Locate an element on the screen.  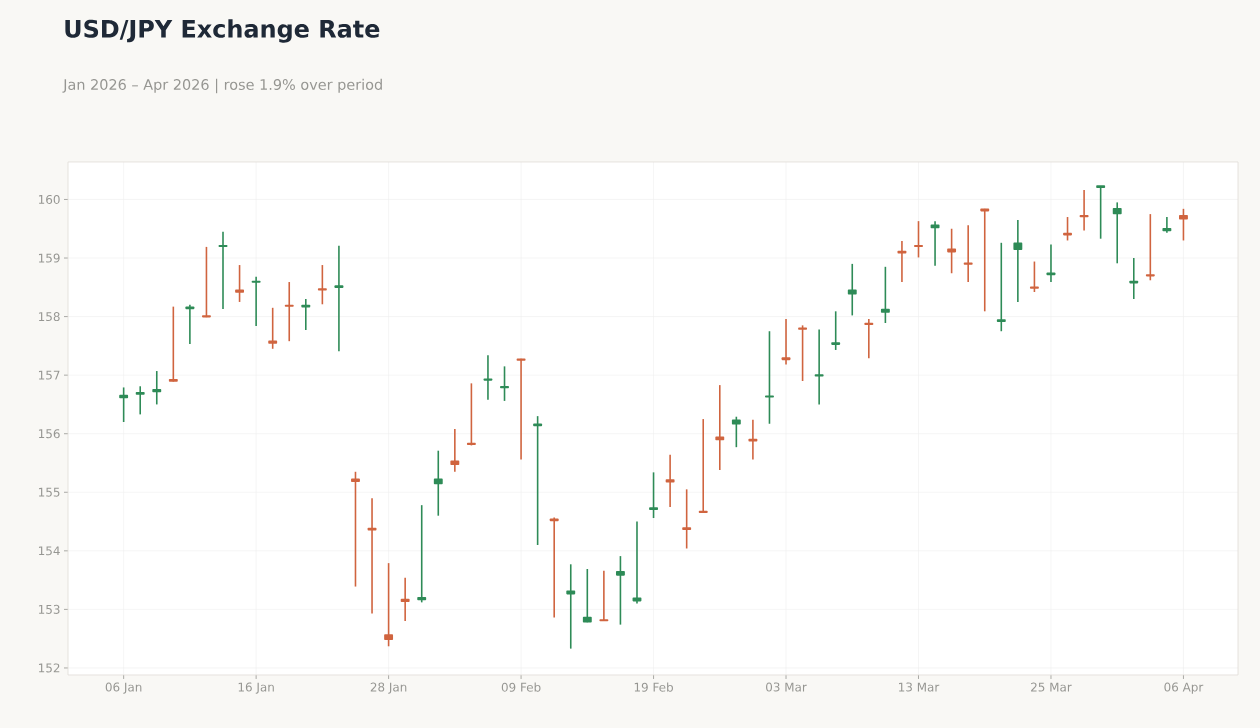
x-tick-label: 16 Jan is located at coordinates (256, 688).